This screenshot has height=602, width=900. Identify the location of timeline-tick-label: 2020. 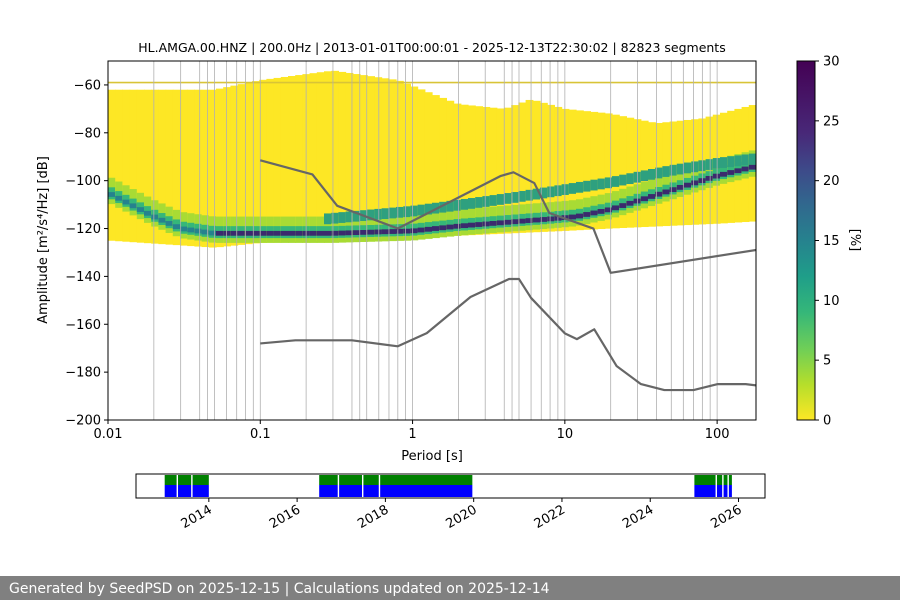
(462, 517).